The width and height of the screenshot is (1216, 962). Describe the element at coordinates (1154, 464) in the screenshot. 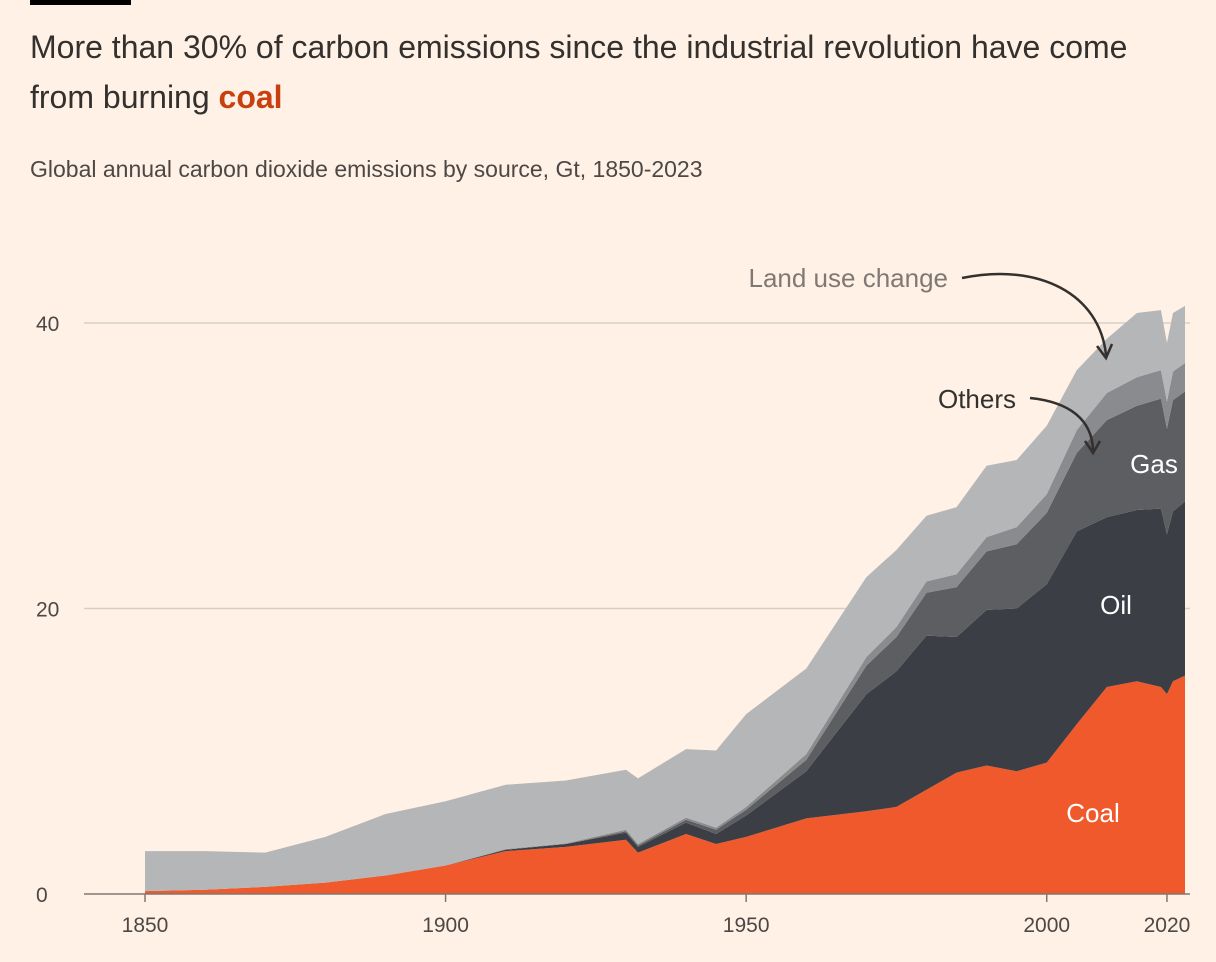

I see `series-label-gas: Gas` at that location.